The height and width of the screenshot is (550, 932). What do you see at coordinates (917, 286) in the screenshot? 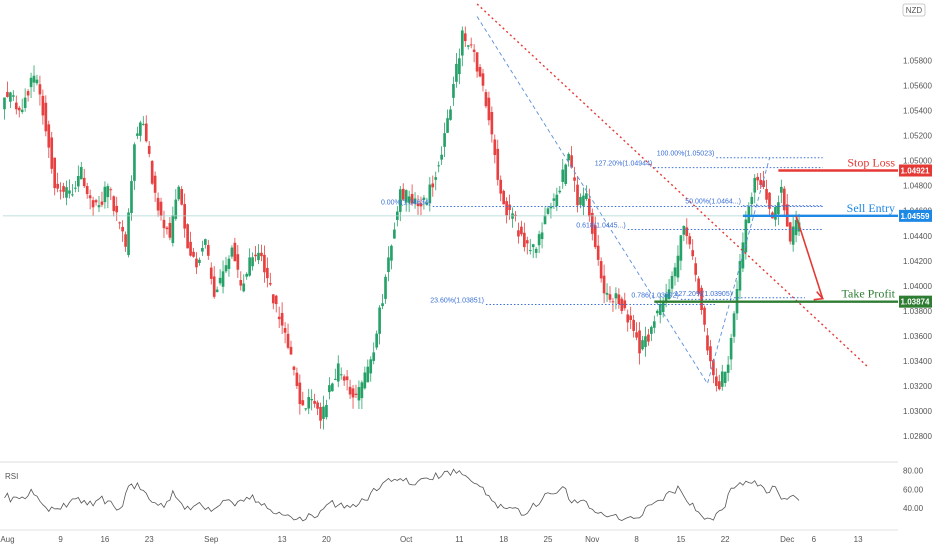
I see `price-tick-label: 1.04000` at bounding box center [917, 286].